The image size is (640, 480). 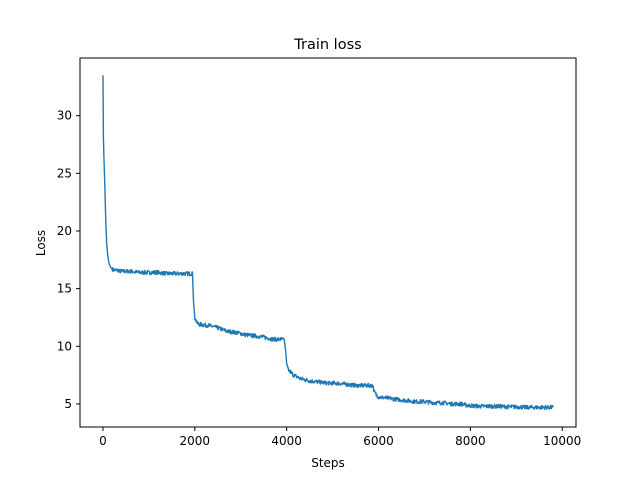 What do you see at coordinates (103, 441) in the screenshot?
I see `x-tick-label: 0` at bounding box center [103, 441].